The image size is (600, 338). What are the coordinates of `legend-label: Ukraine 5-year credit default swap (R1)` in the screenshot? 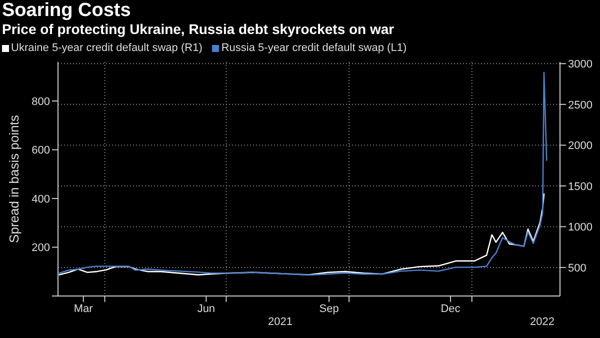 It's located at (106, 48).